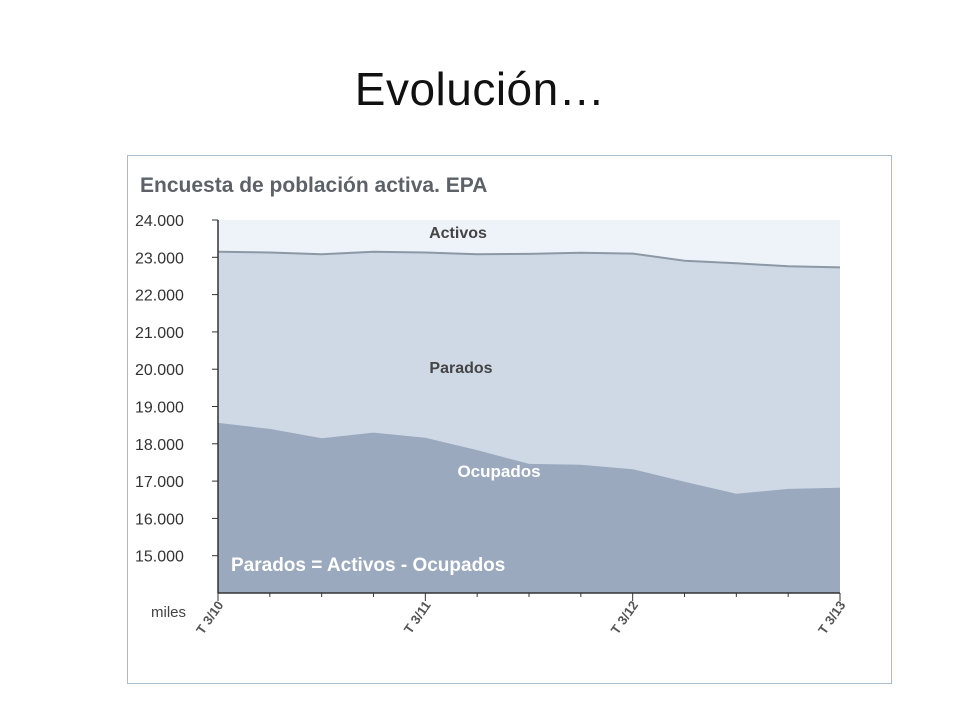 This screenshot has width=960, height=720. I want to click on chart-title: Encuesta de población activa. EPA, so click(313, 185).